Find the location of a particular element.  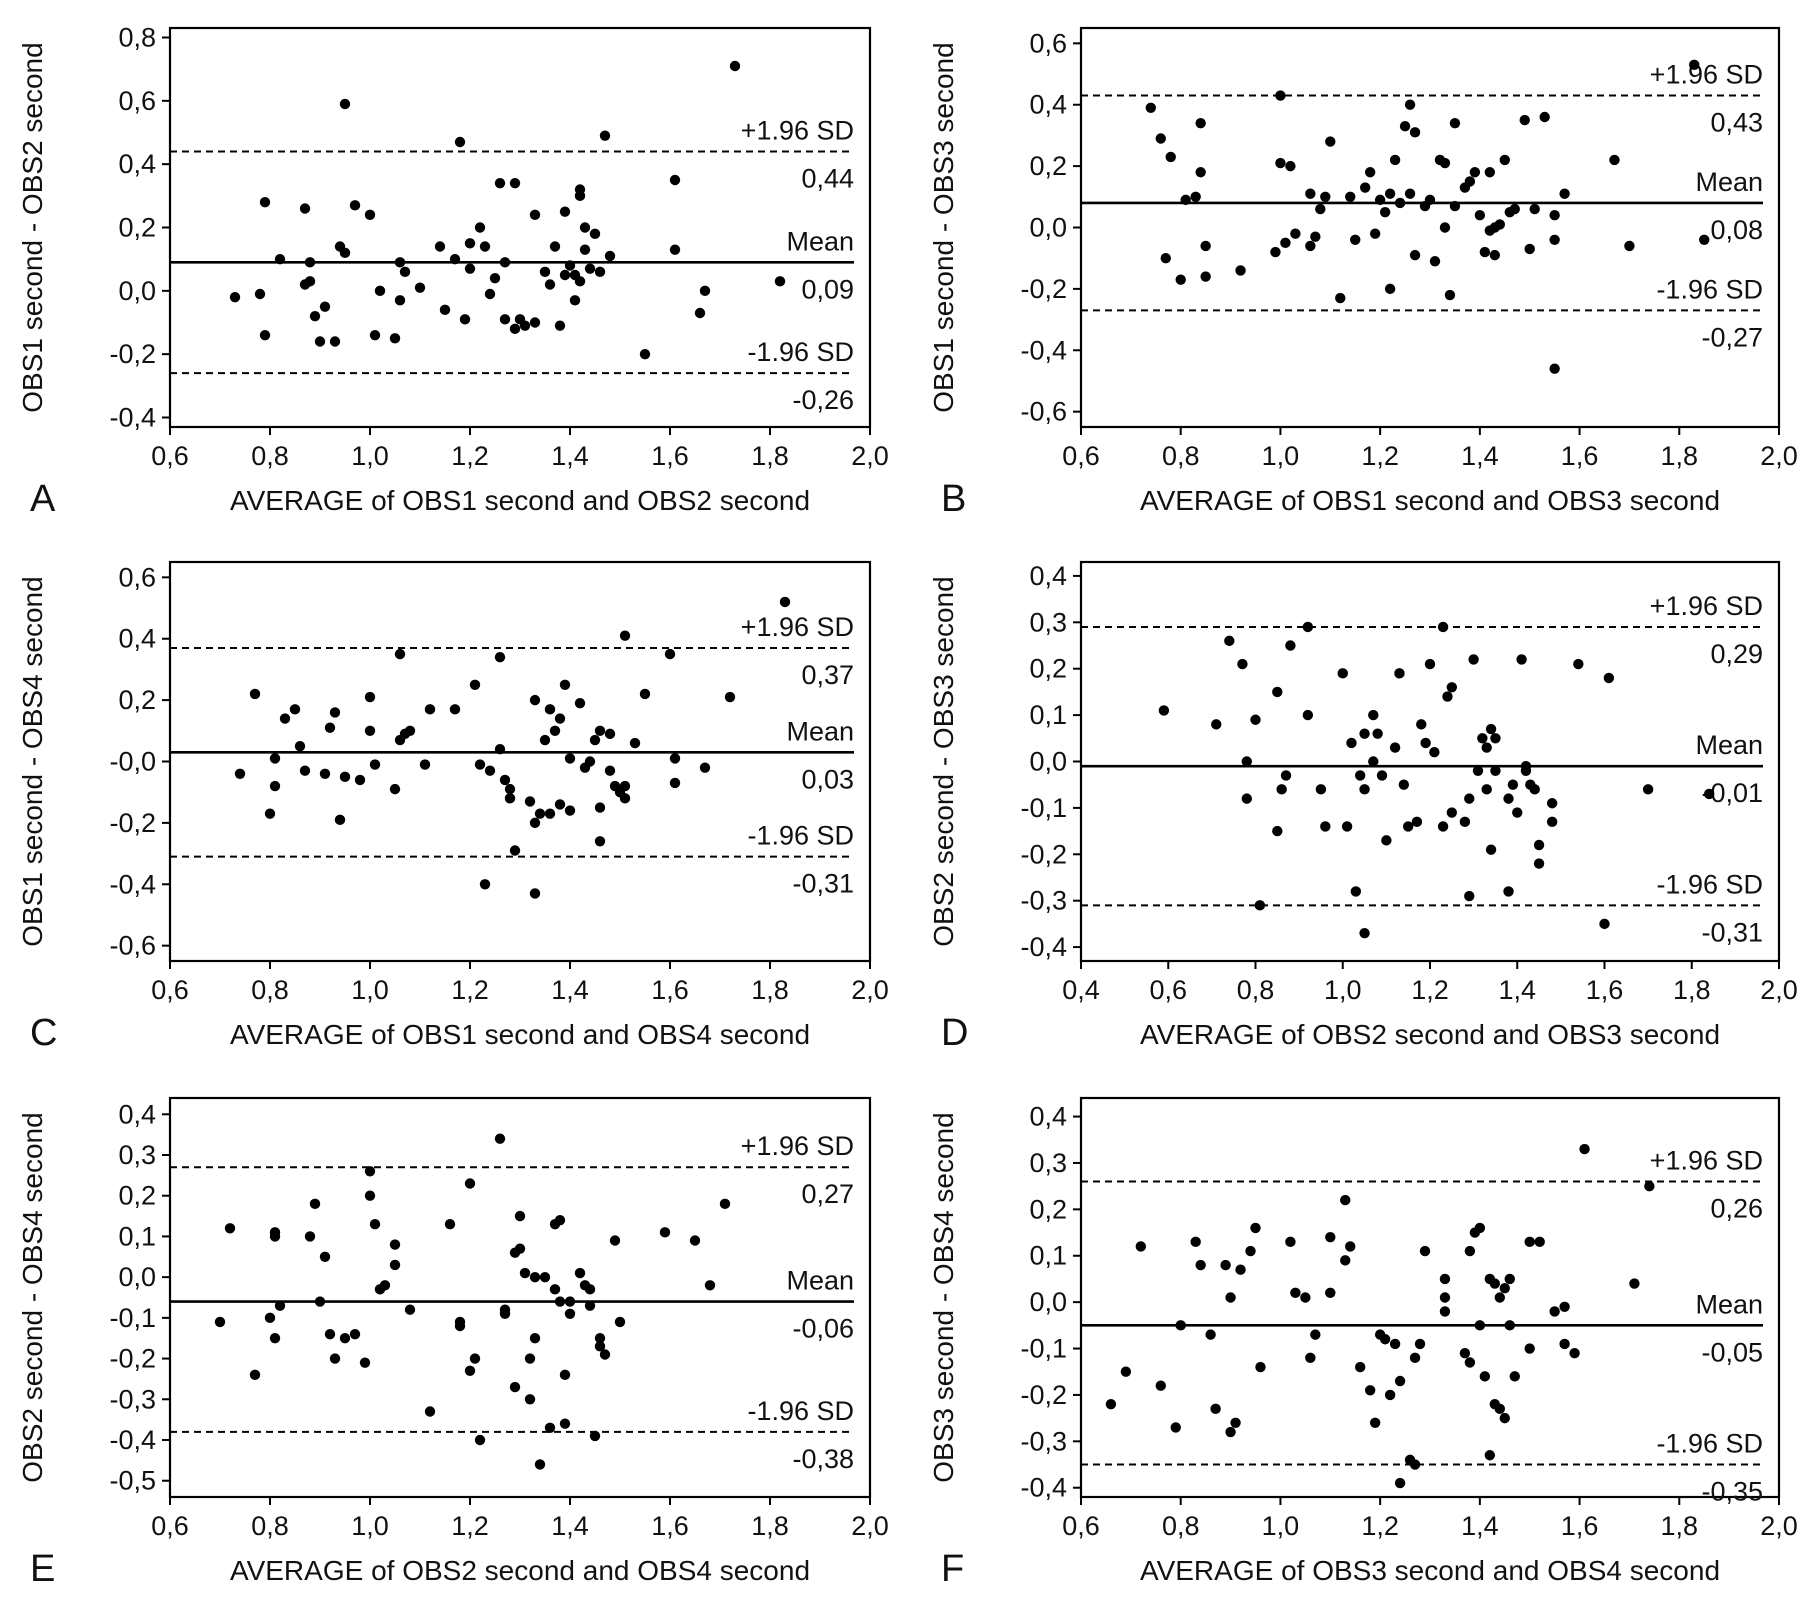

upper-limit-value: 0,43 is located at coordinates (1736, 123).